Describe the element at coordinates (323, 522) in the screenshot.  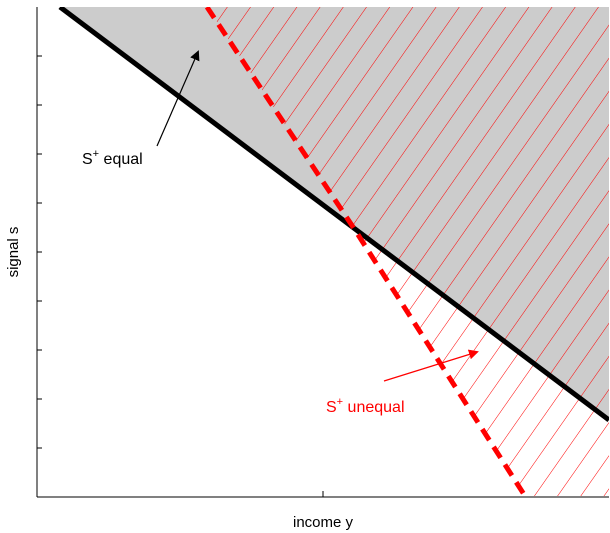
I see `x-axis-label: income y` at that location.